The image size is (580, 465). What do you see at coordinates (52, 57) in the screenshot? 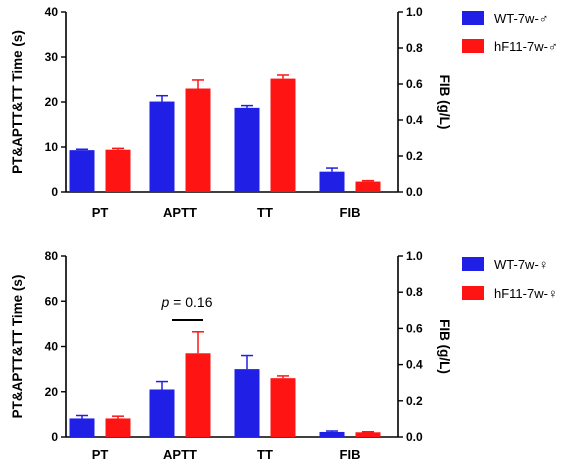
I see `y-tick-label: 30` at bounding box center [52, 57].